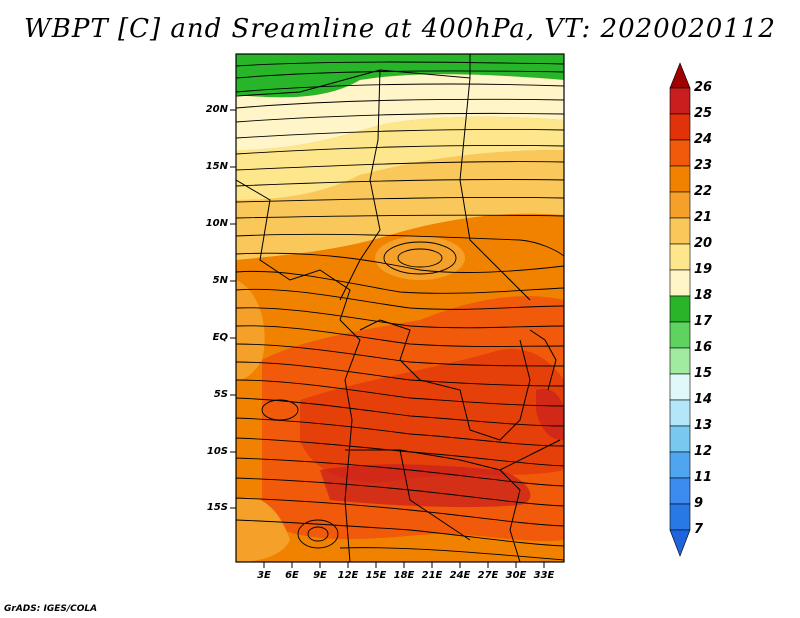 The image size is (800, 618). What do you see at coordinates (216, 166) in the screenshot?
I see `lat-label: 15N` at bounding box center [216, 166].